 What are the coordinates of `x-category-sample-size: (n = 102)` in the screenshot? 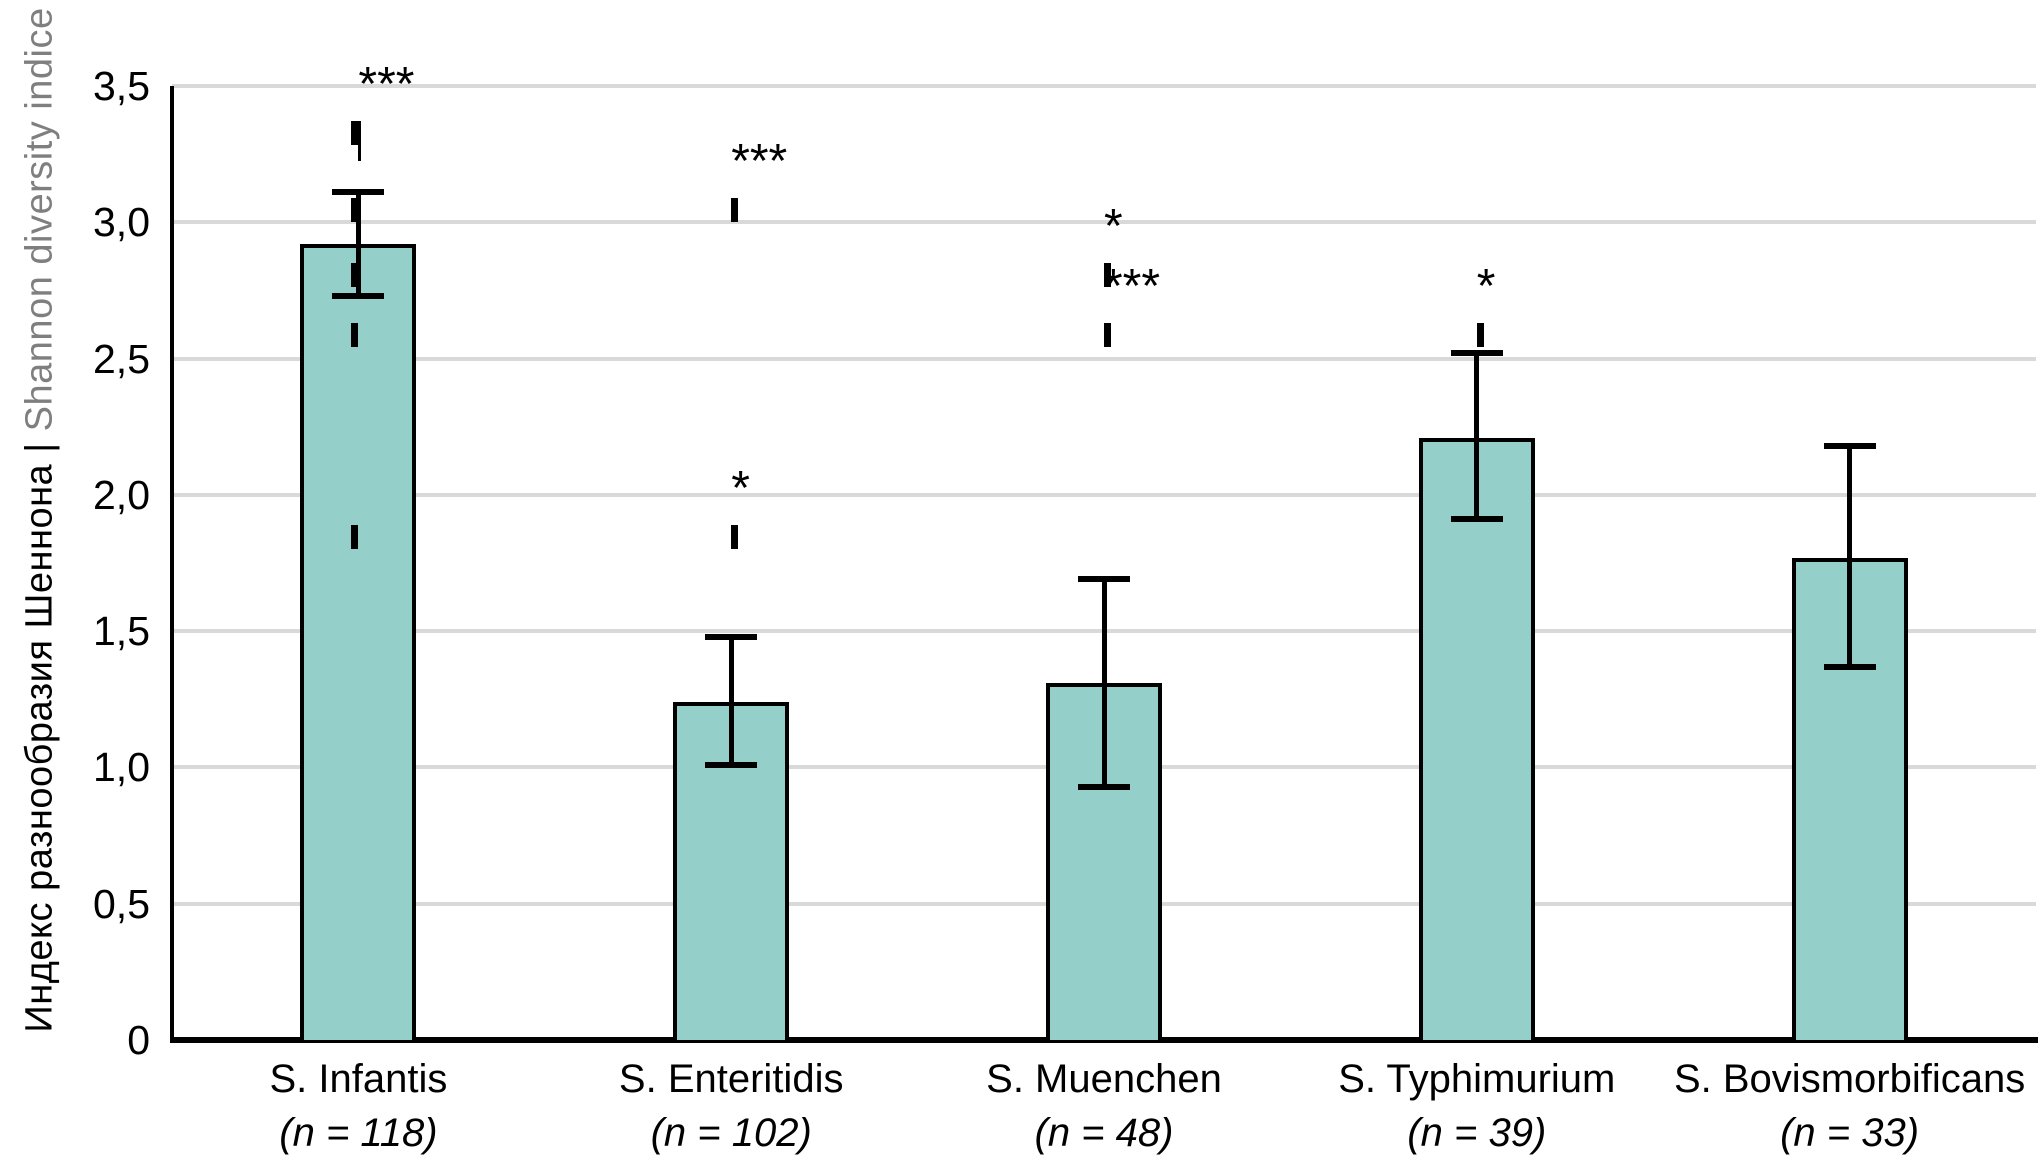 It's located at (731, 1133).